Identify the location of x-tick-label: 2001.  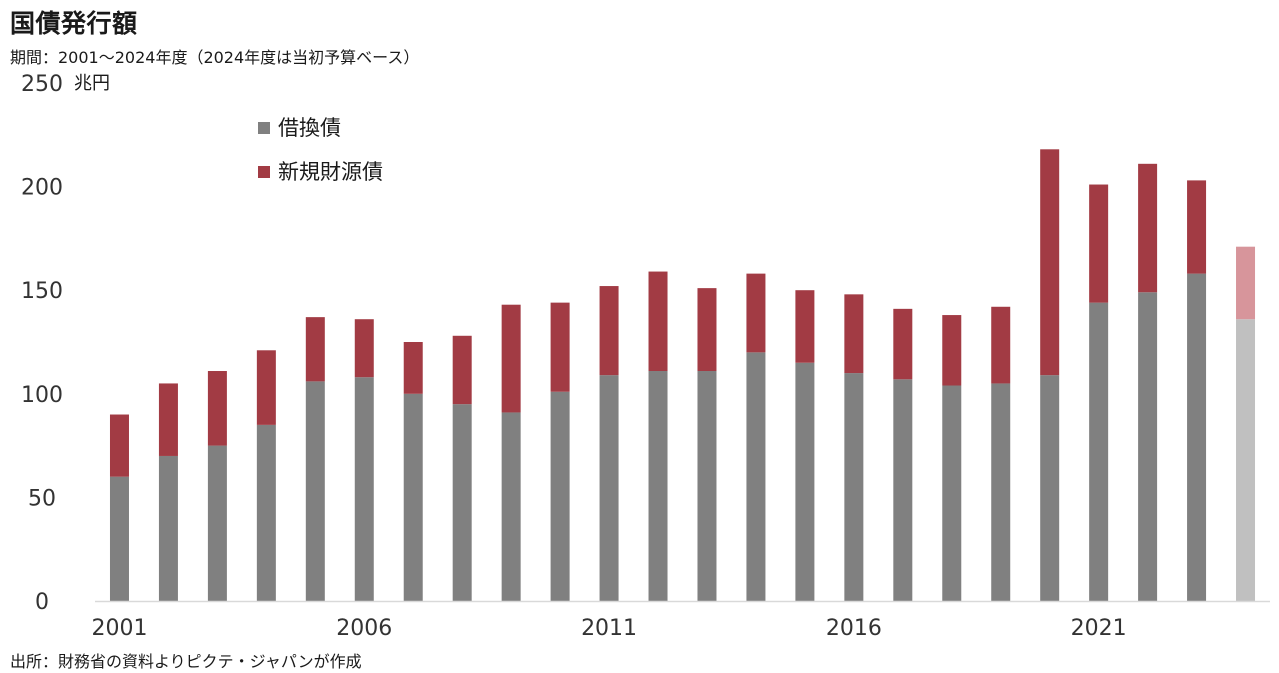
(119, 628).